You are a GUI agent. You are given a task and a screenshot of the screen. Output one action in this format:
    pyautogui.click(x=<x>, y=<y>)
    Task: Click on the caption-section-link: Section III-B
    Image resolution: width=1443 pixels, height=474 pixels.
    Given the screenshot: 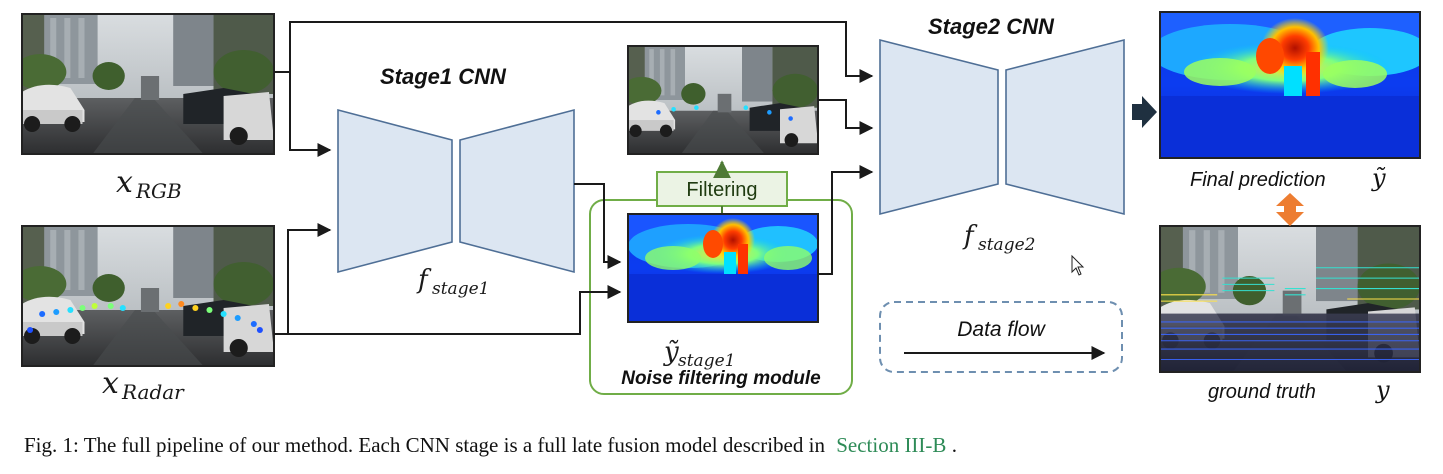 What is the action you would take?
    pyautogui.click(x=891, y=445)
    